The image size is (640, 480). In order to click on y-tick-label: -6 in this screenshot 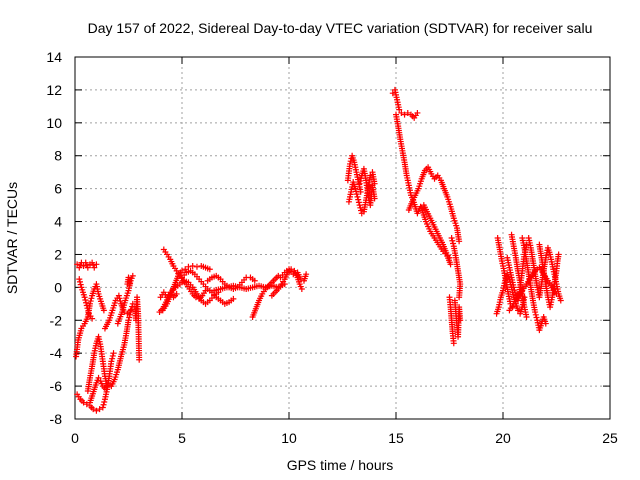, I will do `click(56, 386)`.